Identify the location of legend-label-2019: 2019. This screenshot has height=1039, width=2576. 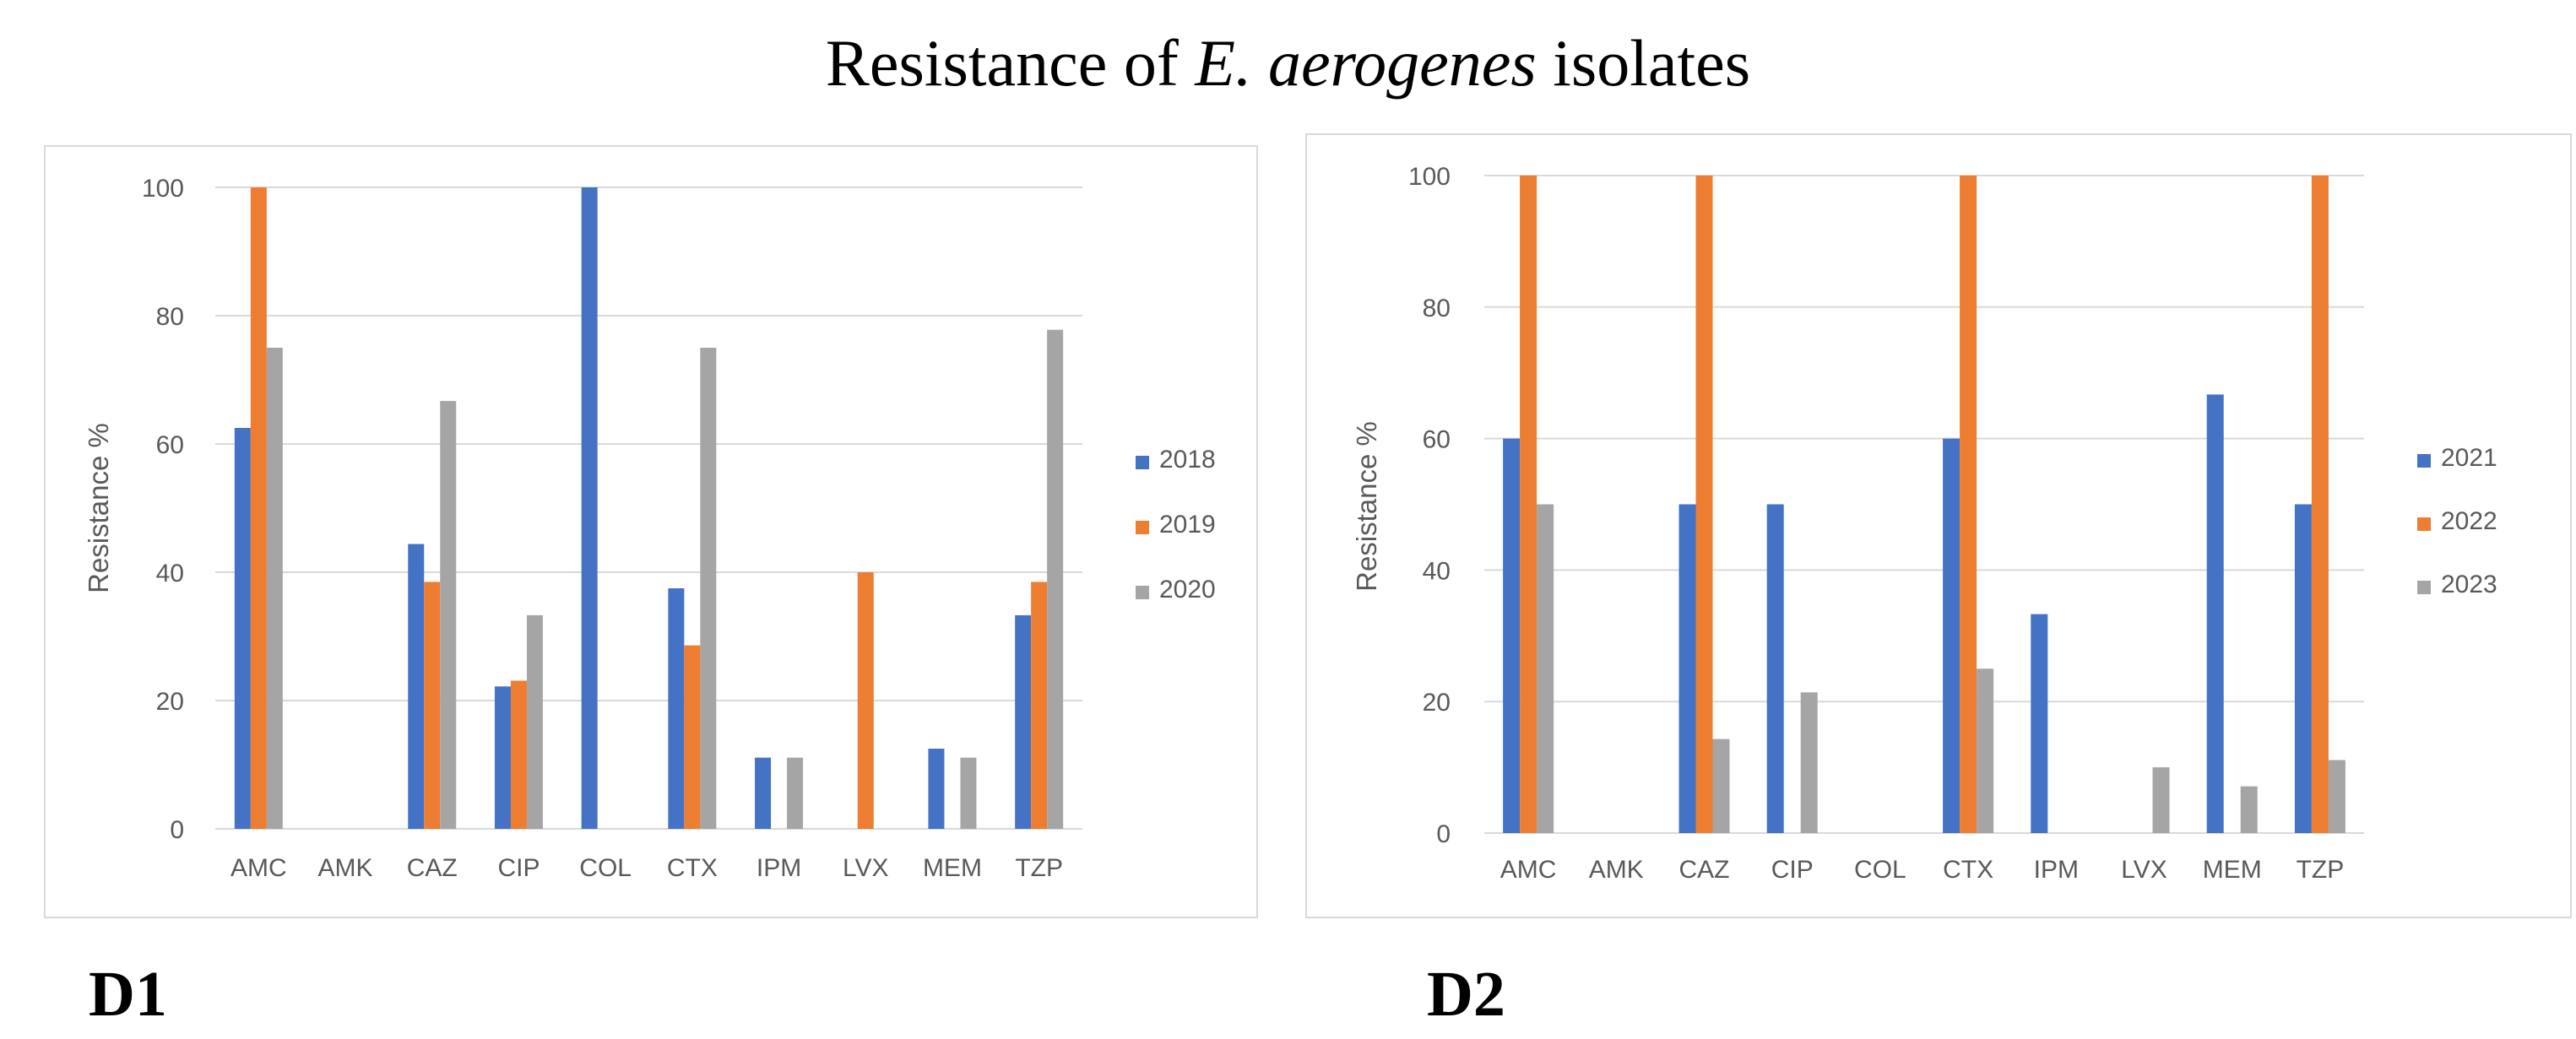
(1187, 524).